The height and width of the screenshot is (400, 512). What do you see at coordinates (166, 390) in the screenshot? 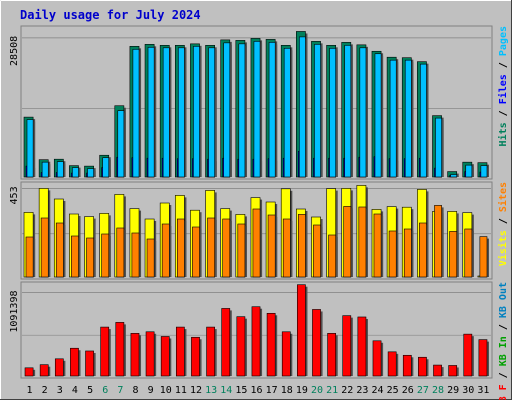
I see `day-label: 10` at bounding box center [166, 390].